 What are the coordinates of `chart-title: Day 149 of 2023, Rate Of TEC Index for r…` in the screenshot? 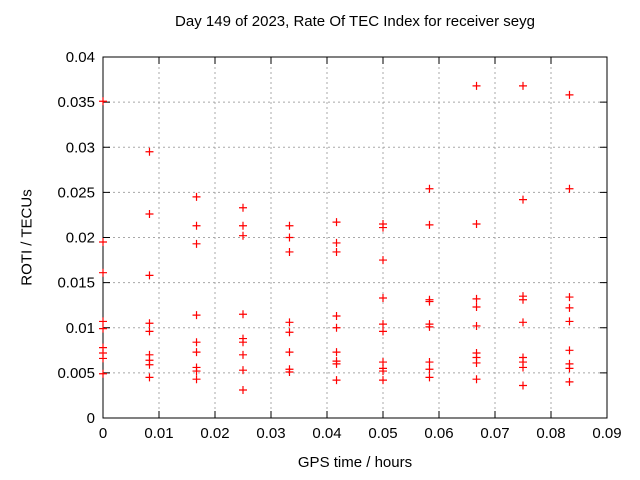 It's located at (355, 21).